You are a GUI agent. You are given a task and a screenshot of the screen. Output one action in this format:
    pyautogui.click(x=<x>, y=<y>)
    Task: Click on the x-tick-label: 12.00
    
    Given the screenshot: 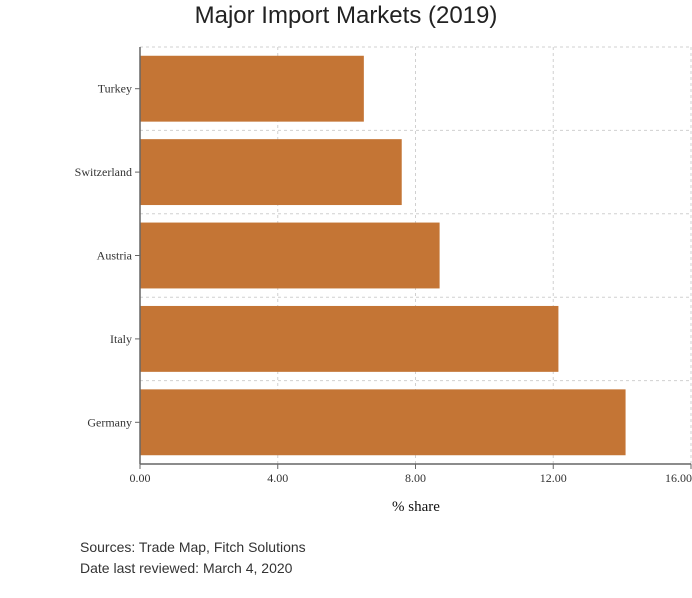 What is the action you would take?
    pyautogui.click(x=553, y=478)
    